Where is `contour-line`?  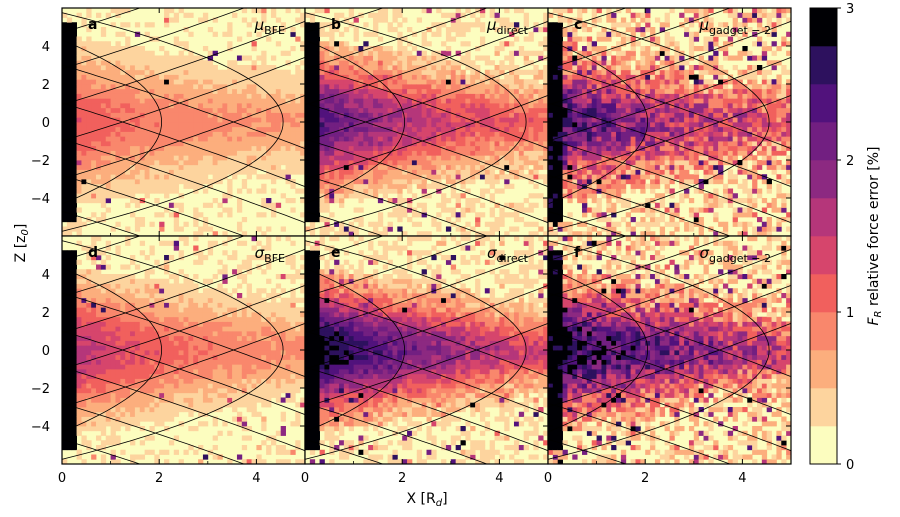 contour-line is located at coordinates (397, 205).